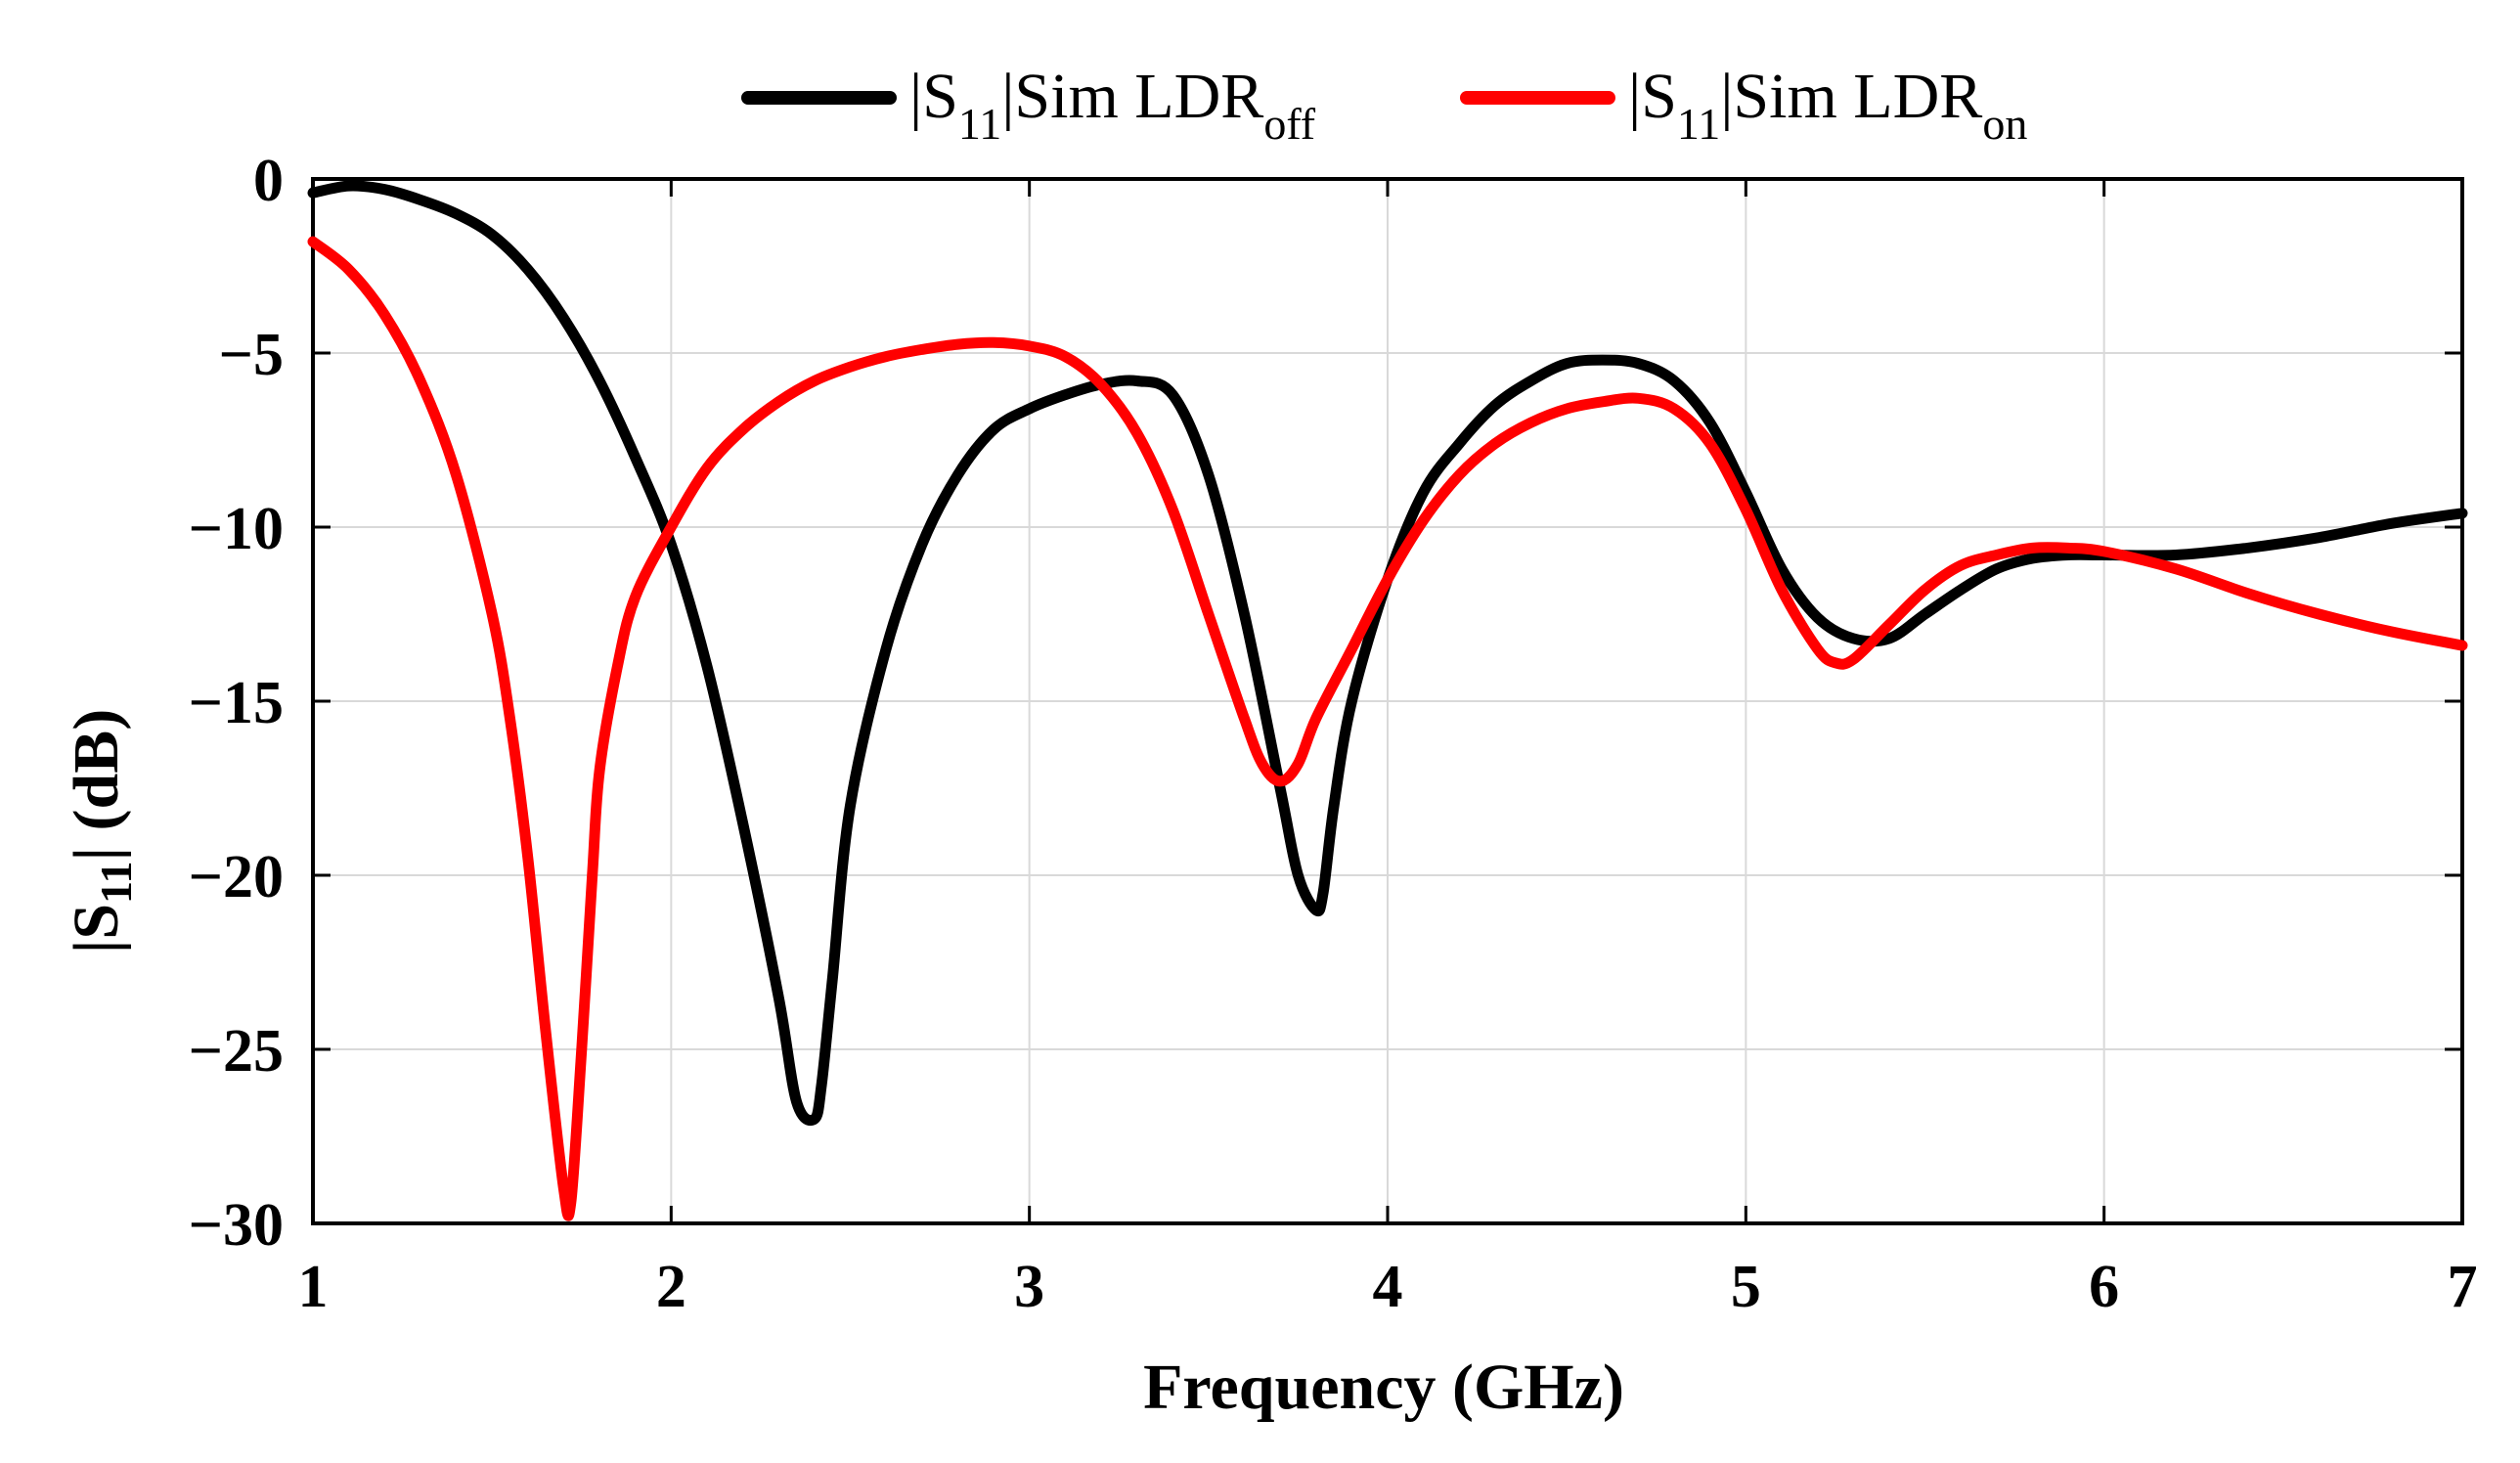  I want to click on y-tick-label: −30, so click(236, 1225).